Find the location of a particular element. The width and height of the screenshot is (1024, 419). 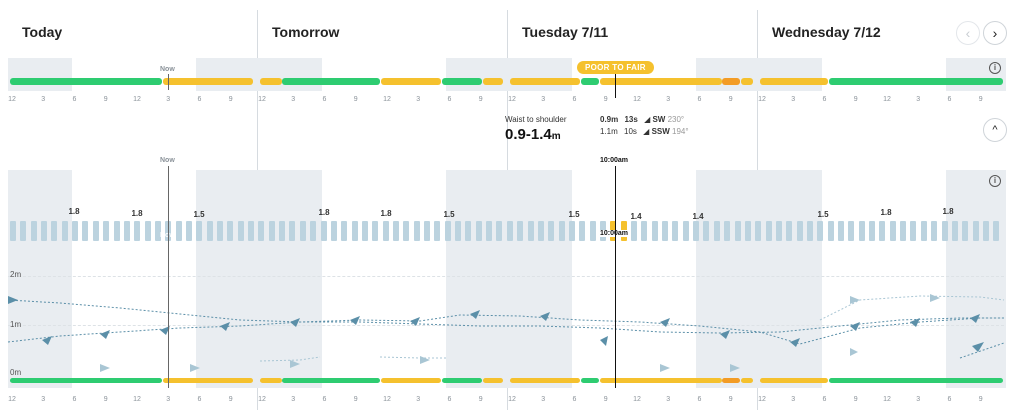

swell-degrees: 230° is located at coordinates (676, 119).